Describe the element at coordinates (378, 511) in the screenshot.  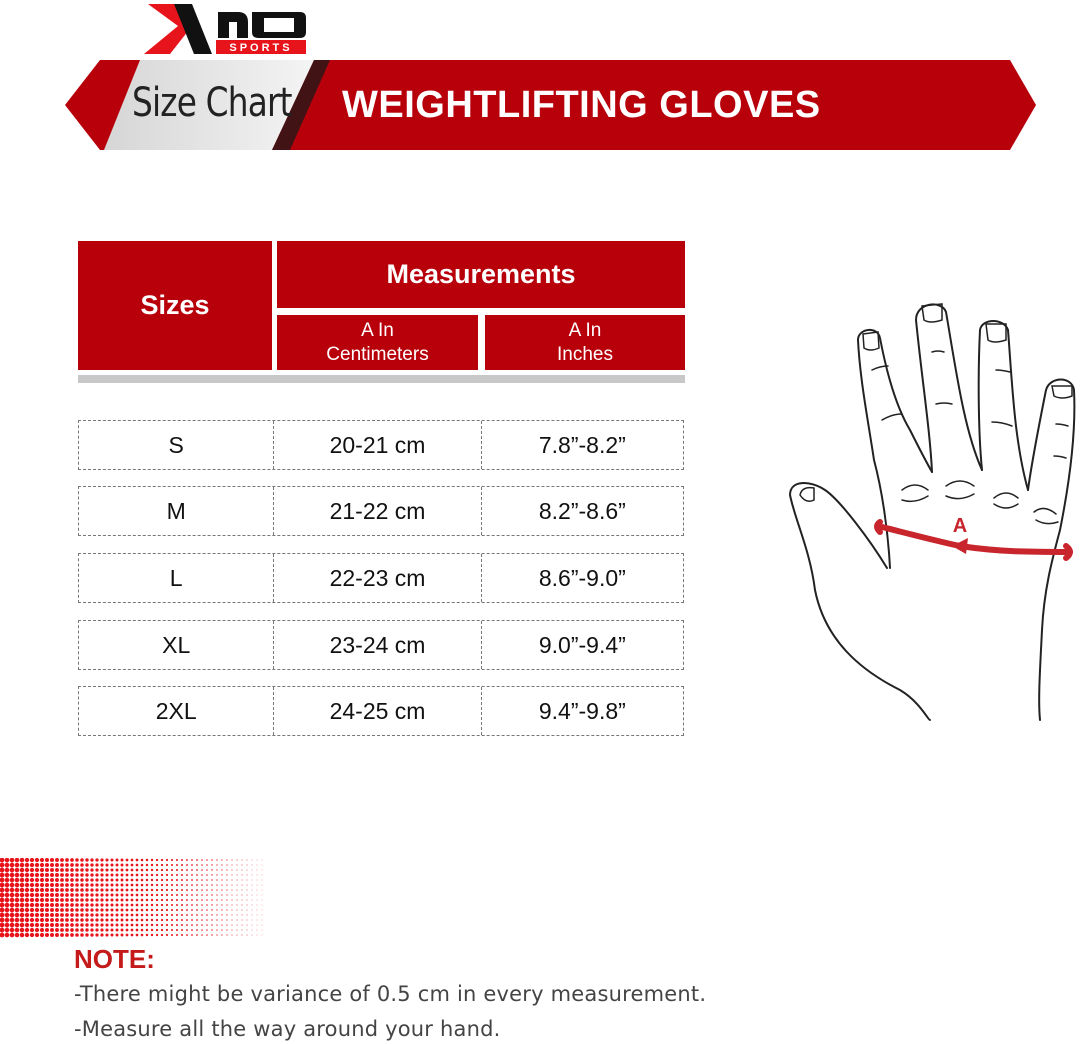
I see `cm-cell: 21-22 cm` at that location.